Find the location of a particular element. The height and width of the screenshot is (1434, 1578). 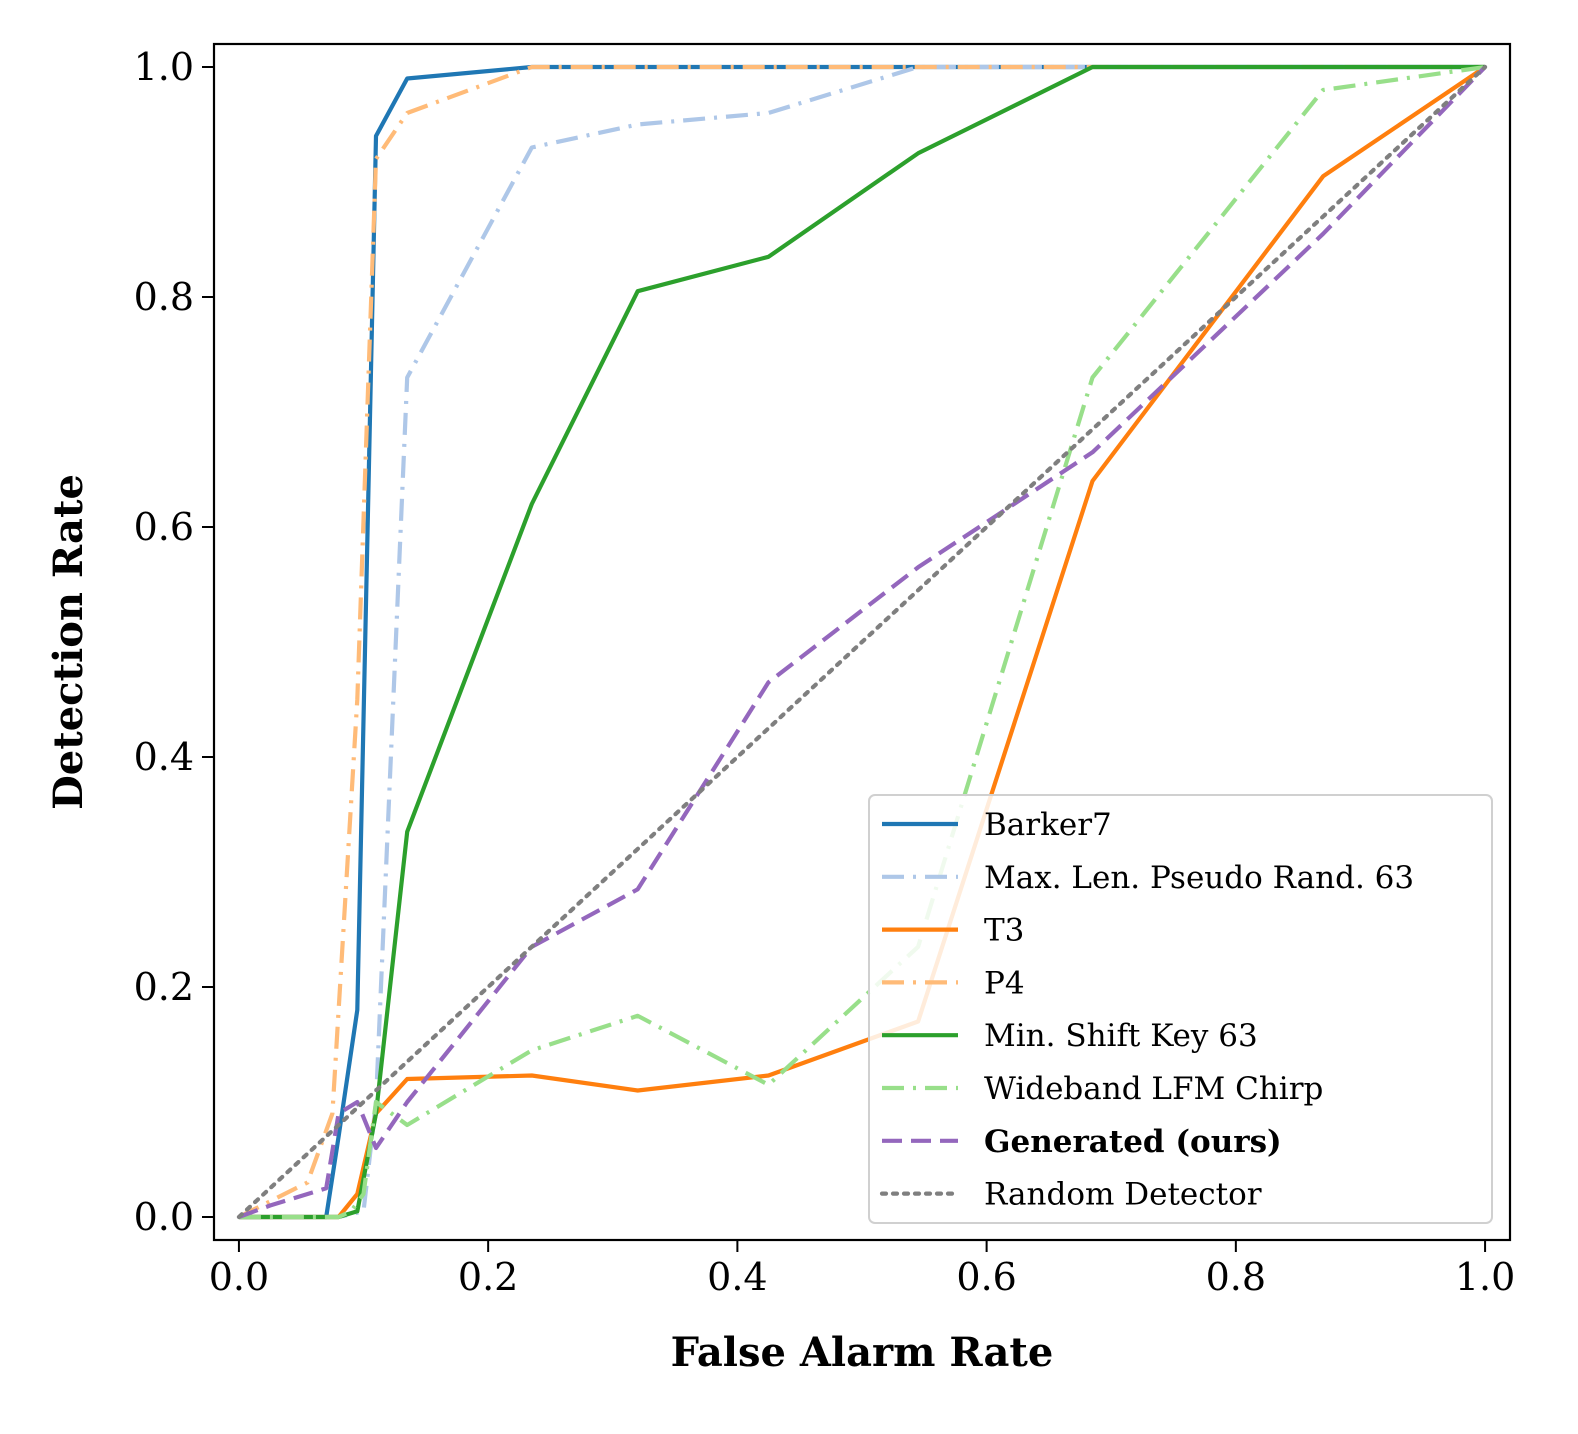

x-tick-label: 0.2 is located at coordinates (488, 1277).